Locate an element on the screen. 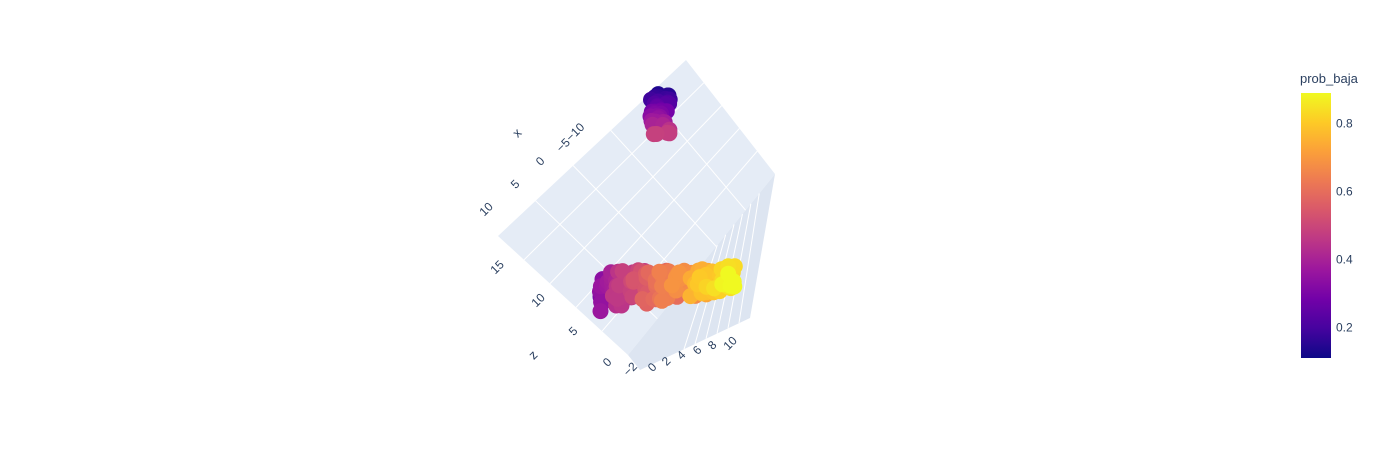  x-tick: 0 is located at coordinates (540, 161).